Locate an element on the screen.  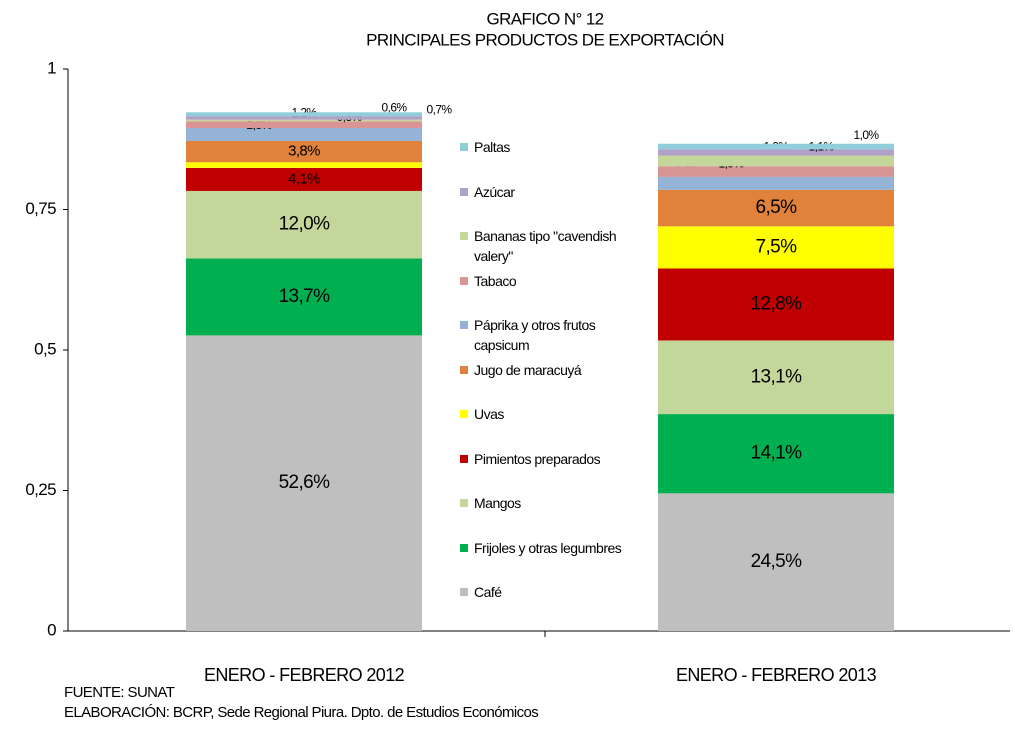
value-label: 0,6% is located at coordinates (395, 107).